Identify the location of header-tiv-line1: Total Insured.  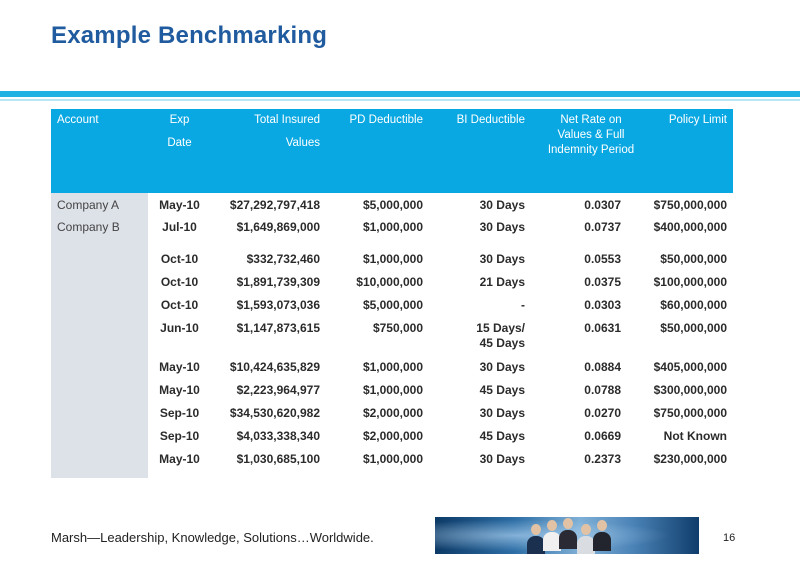
(287, 120).